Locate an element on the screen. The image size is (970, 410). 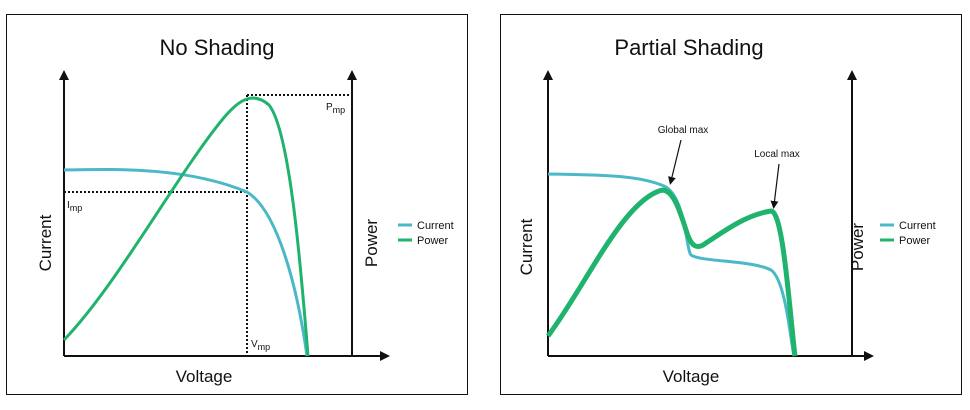
panel-title: No Shading is located at coordinates (217, 47).